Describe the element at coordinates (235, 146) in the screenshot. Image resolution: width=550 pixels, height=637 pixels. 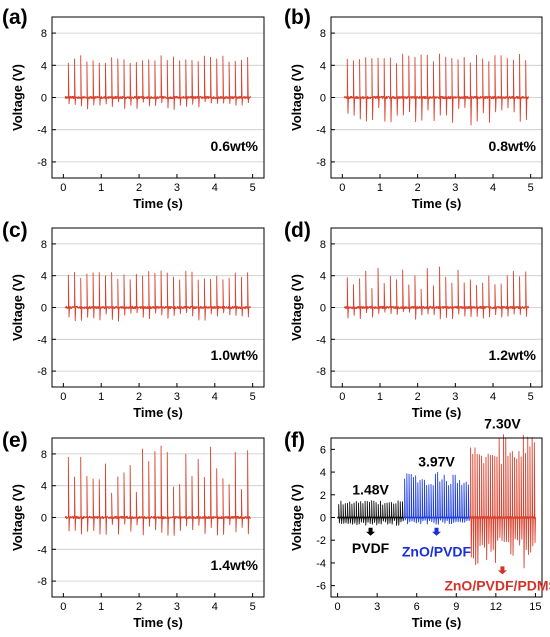
I see `concentration-label: 0.6wt%` at that location.